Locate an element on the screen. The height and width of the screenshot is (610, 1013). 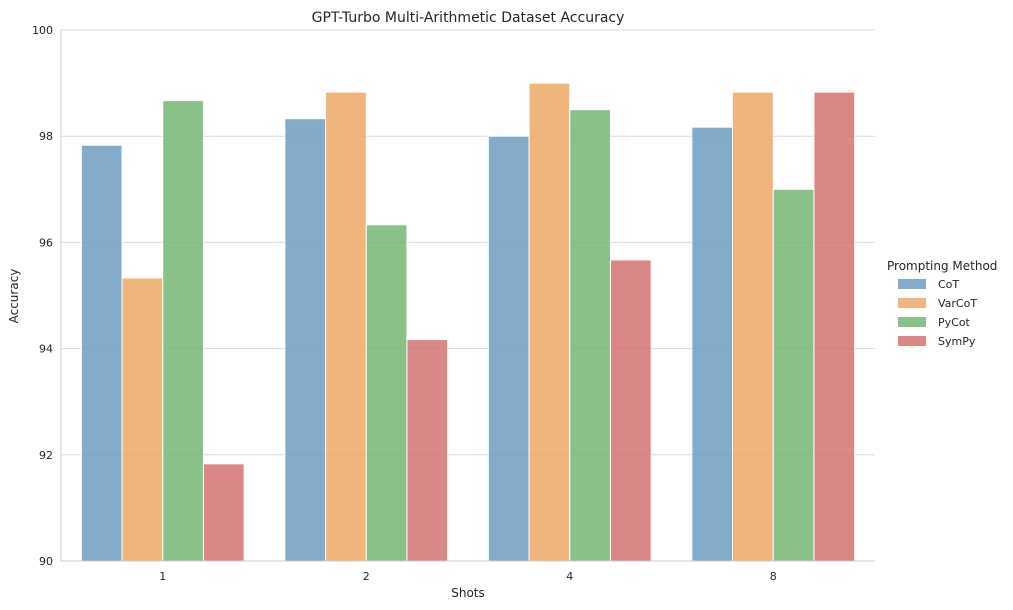
legend-label-cot: CoT is located at coordinates (948, 284).